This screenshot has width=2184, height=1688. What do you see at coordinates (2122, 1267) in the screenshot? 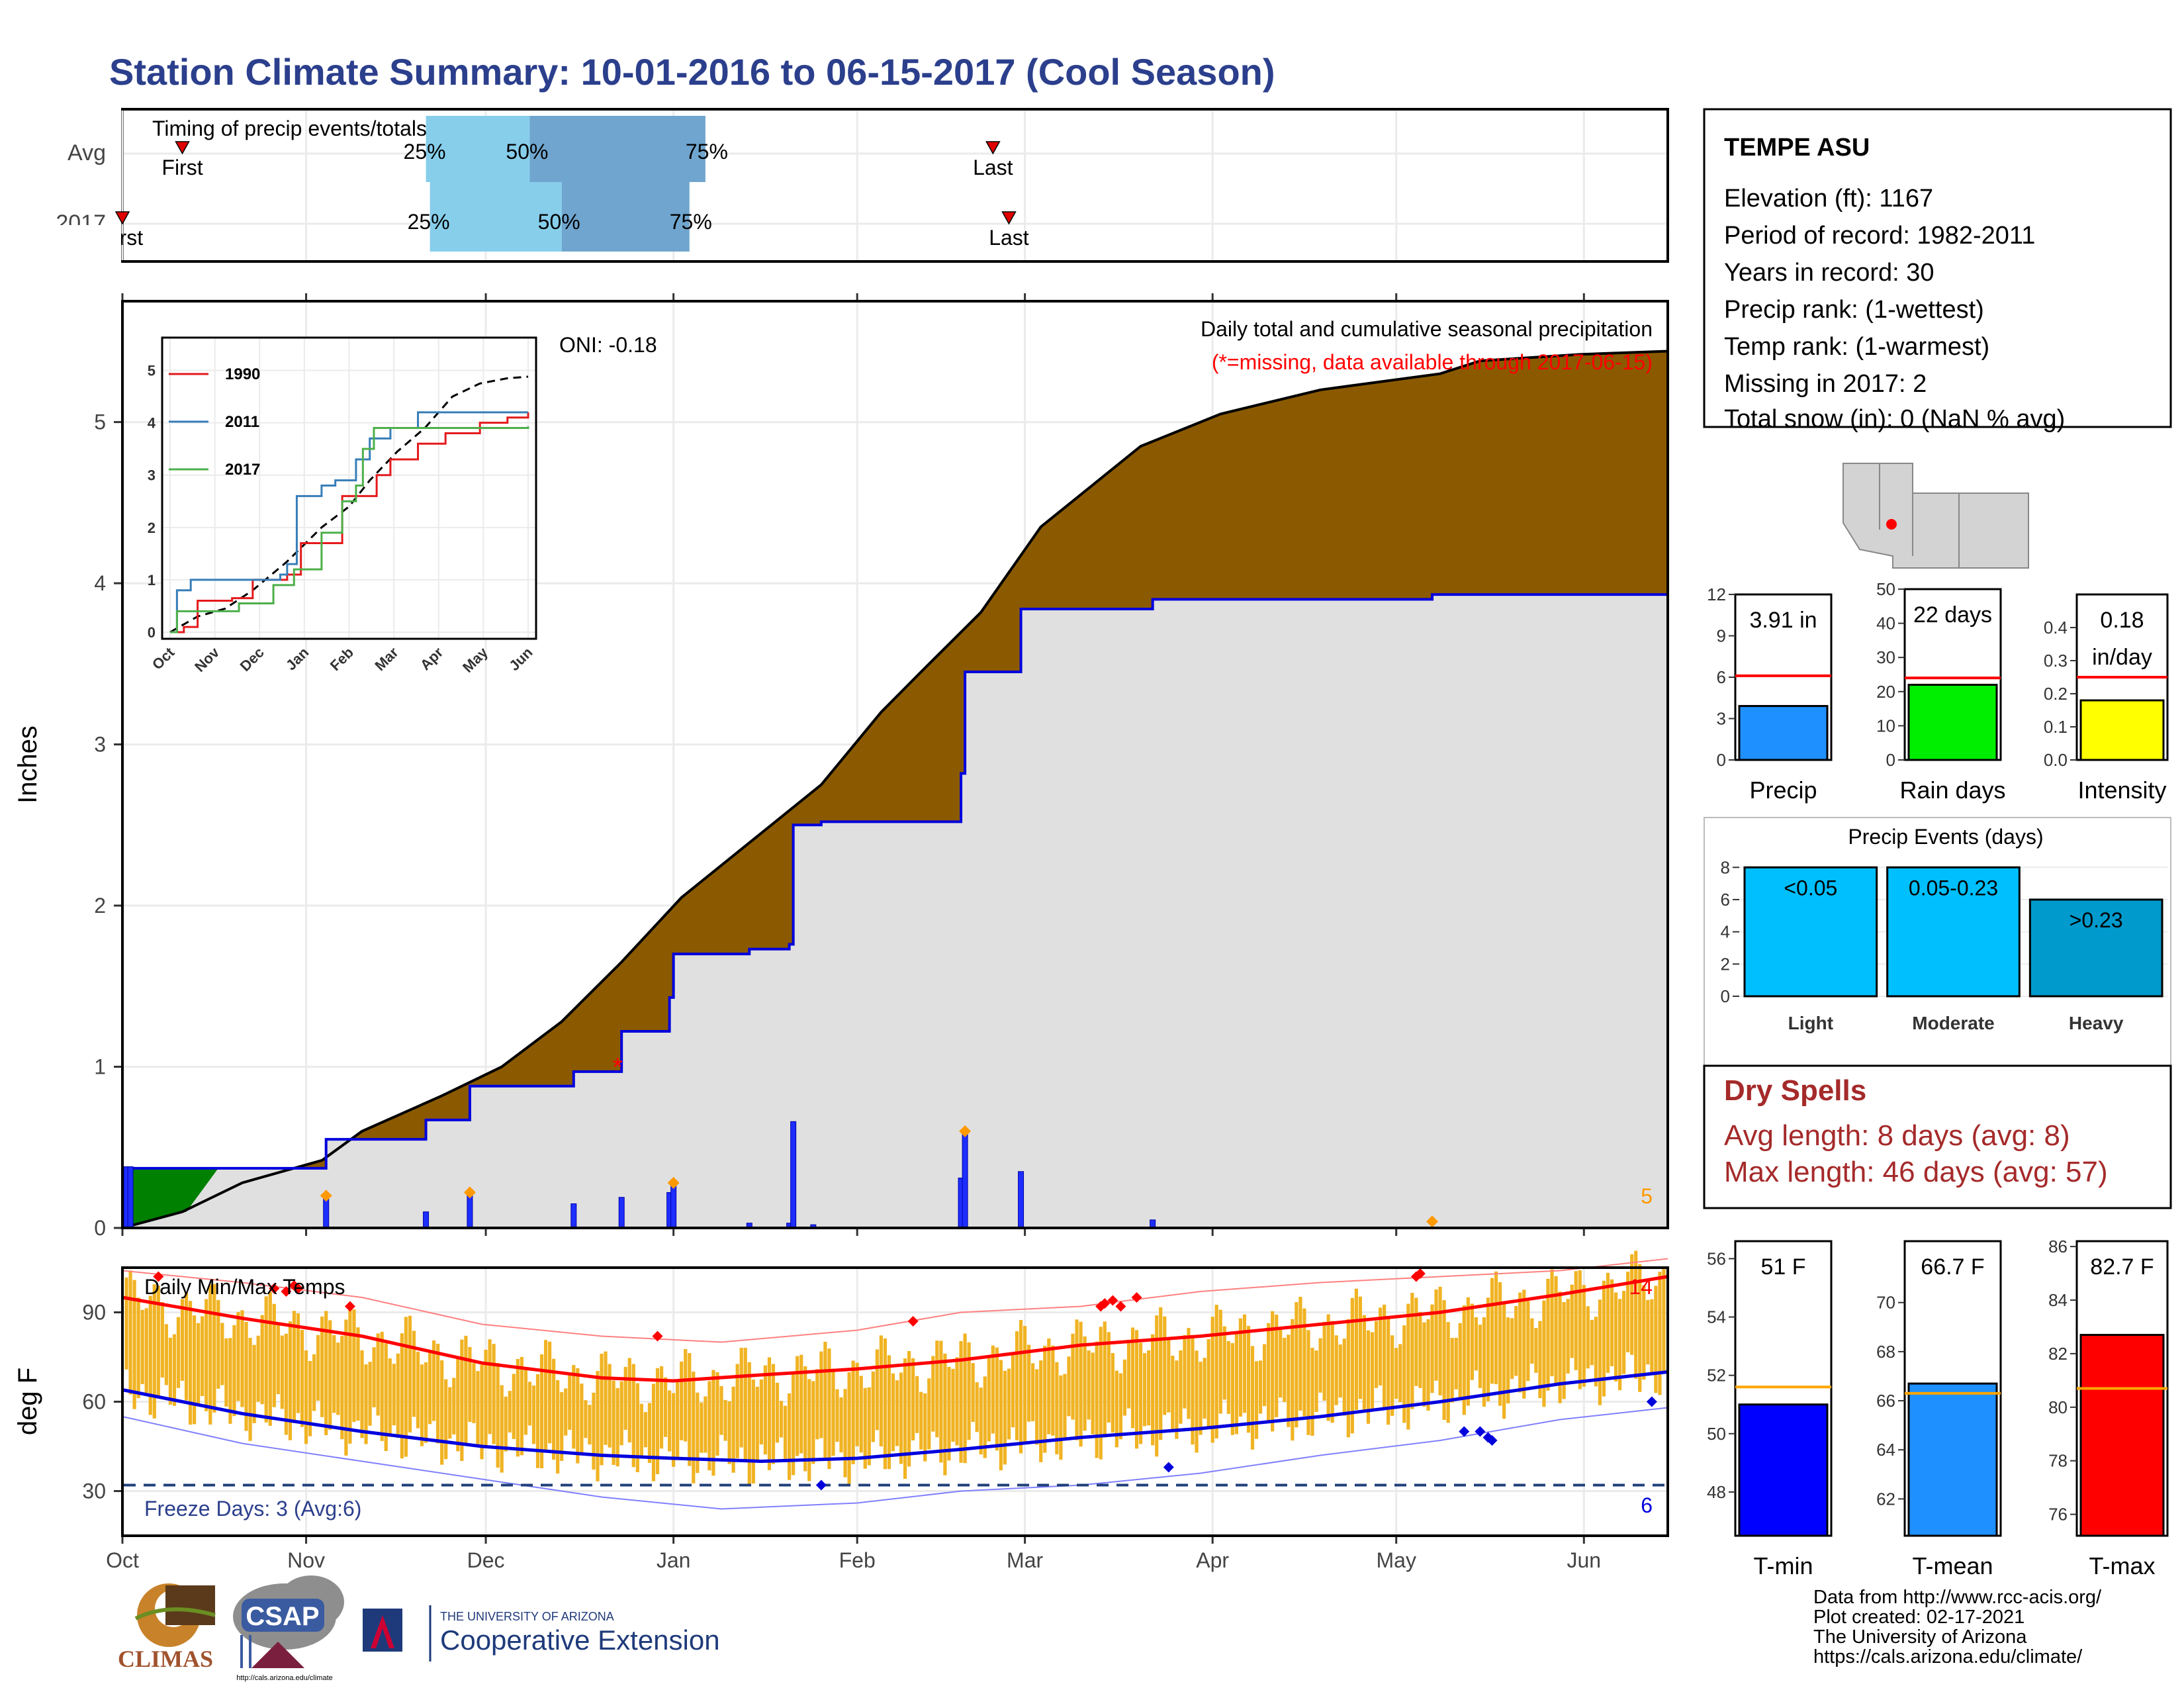
I see `temp-summary-value-label: 82.7 F` at bounding box center [2122, 1267].